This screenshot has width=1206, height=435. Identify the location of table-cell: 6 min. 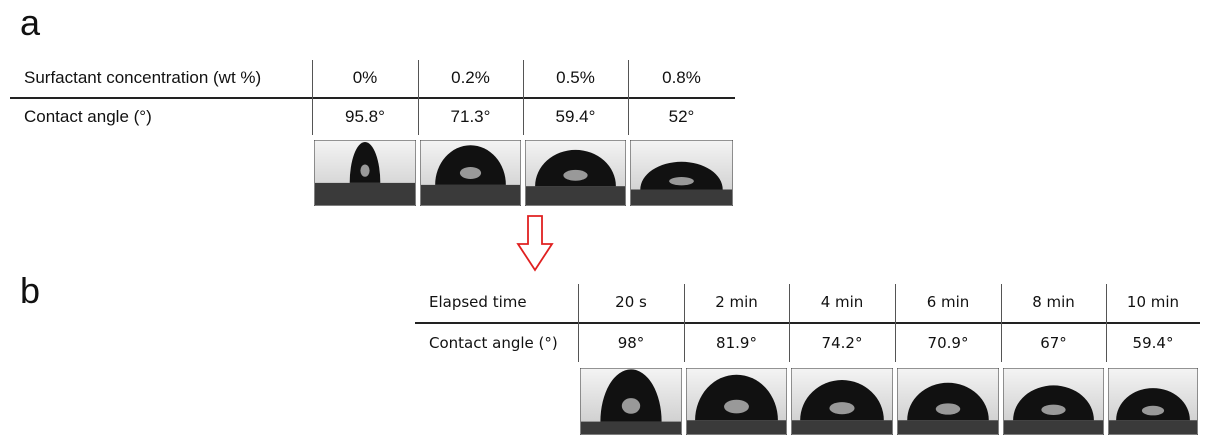
(948, 302).